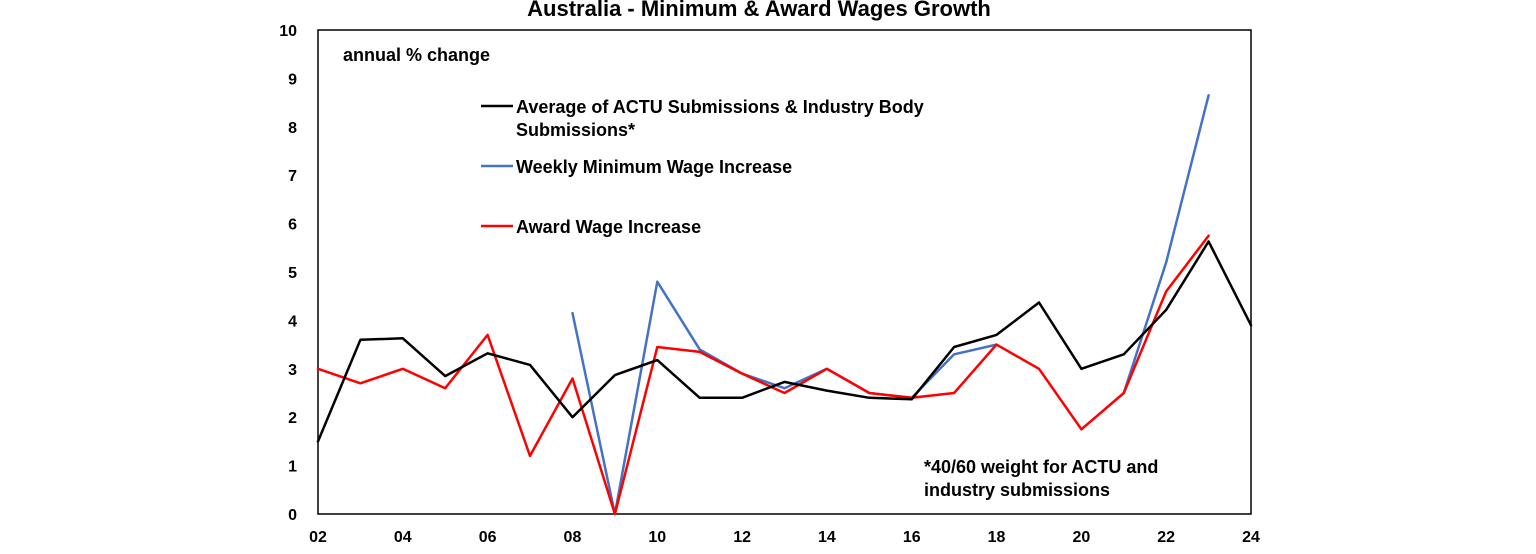 This screenshot has width=1536, height=554. I want to click on chart-title: Australia - Minimum & Award Wages Growth, so click(759, 10).